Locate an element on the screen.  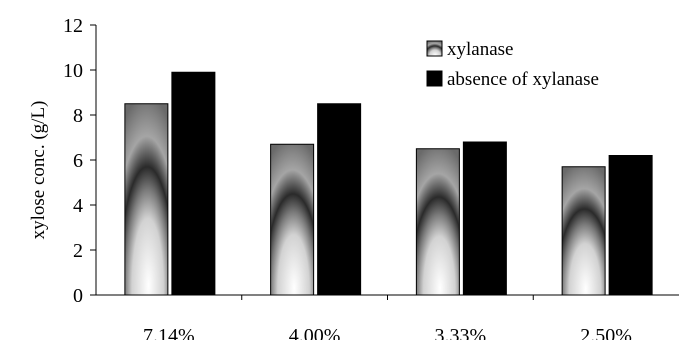
y-tick-label: 8 is located at coordinates (78, 116).